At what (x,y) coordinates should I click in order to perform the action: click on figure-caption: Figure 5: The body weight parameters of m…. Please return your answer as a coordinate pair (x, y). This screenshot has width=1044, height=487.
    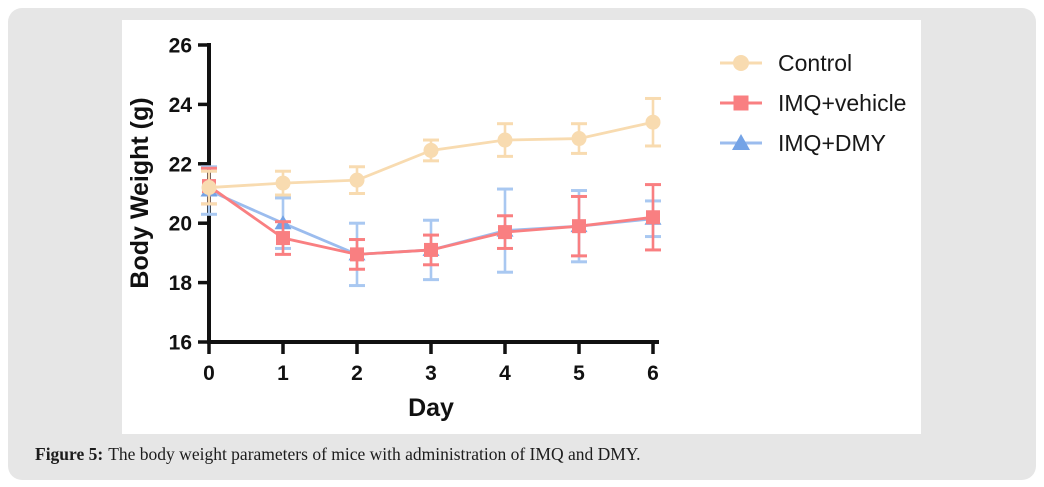
    Looking at the image, I should click on (338, 454).